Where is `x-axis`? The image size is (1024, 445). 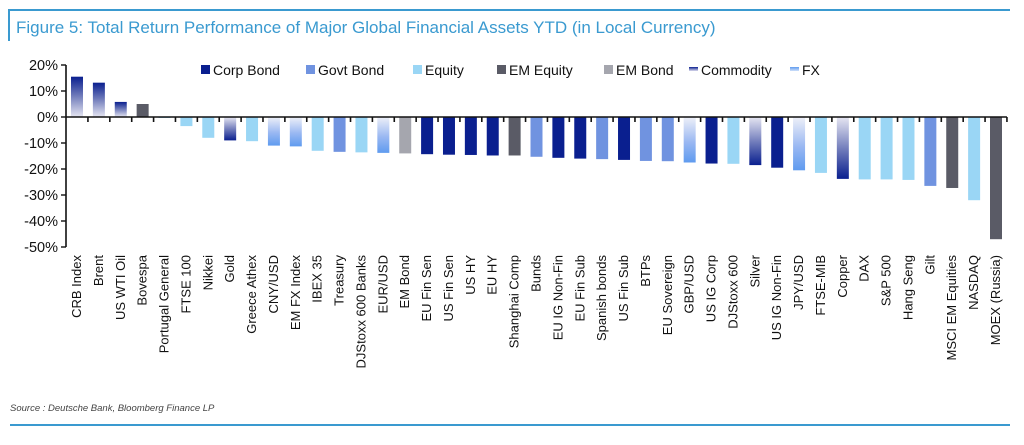
x-axis is located at coordinates (537, 119).